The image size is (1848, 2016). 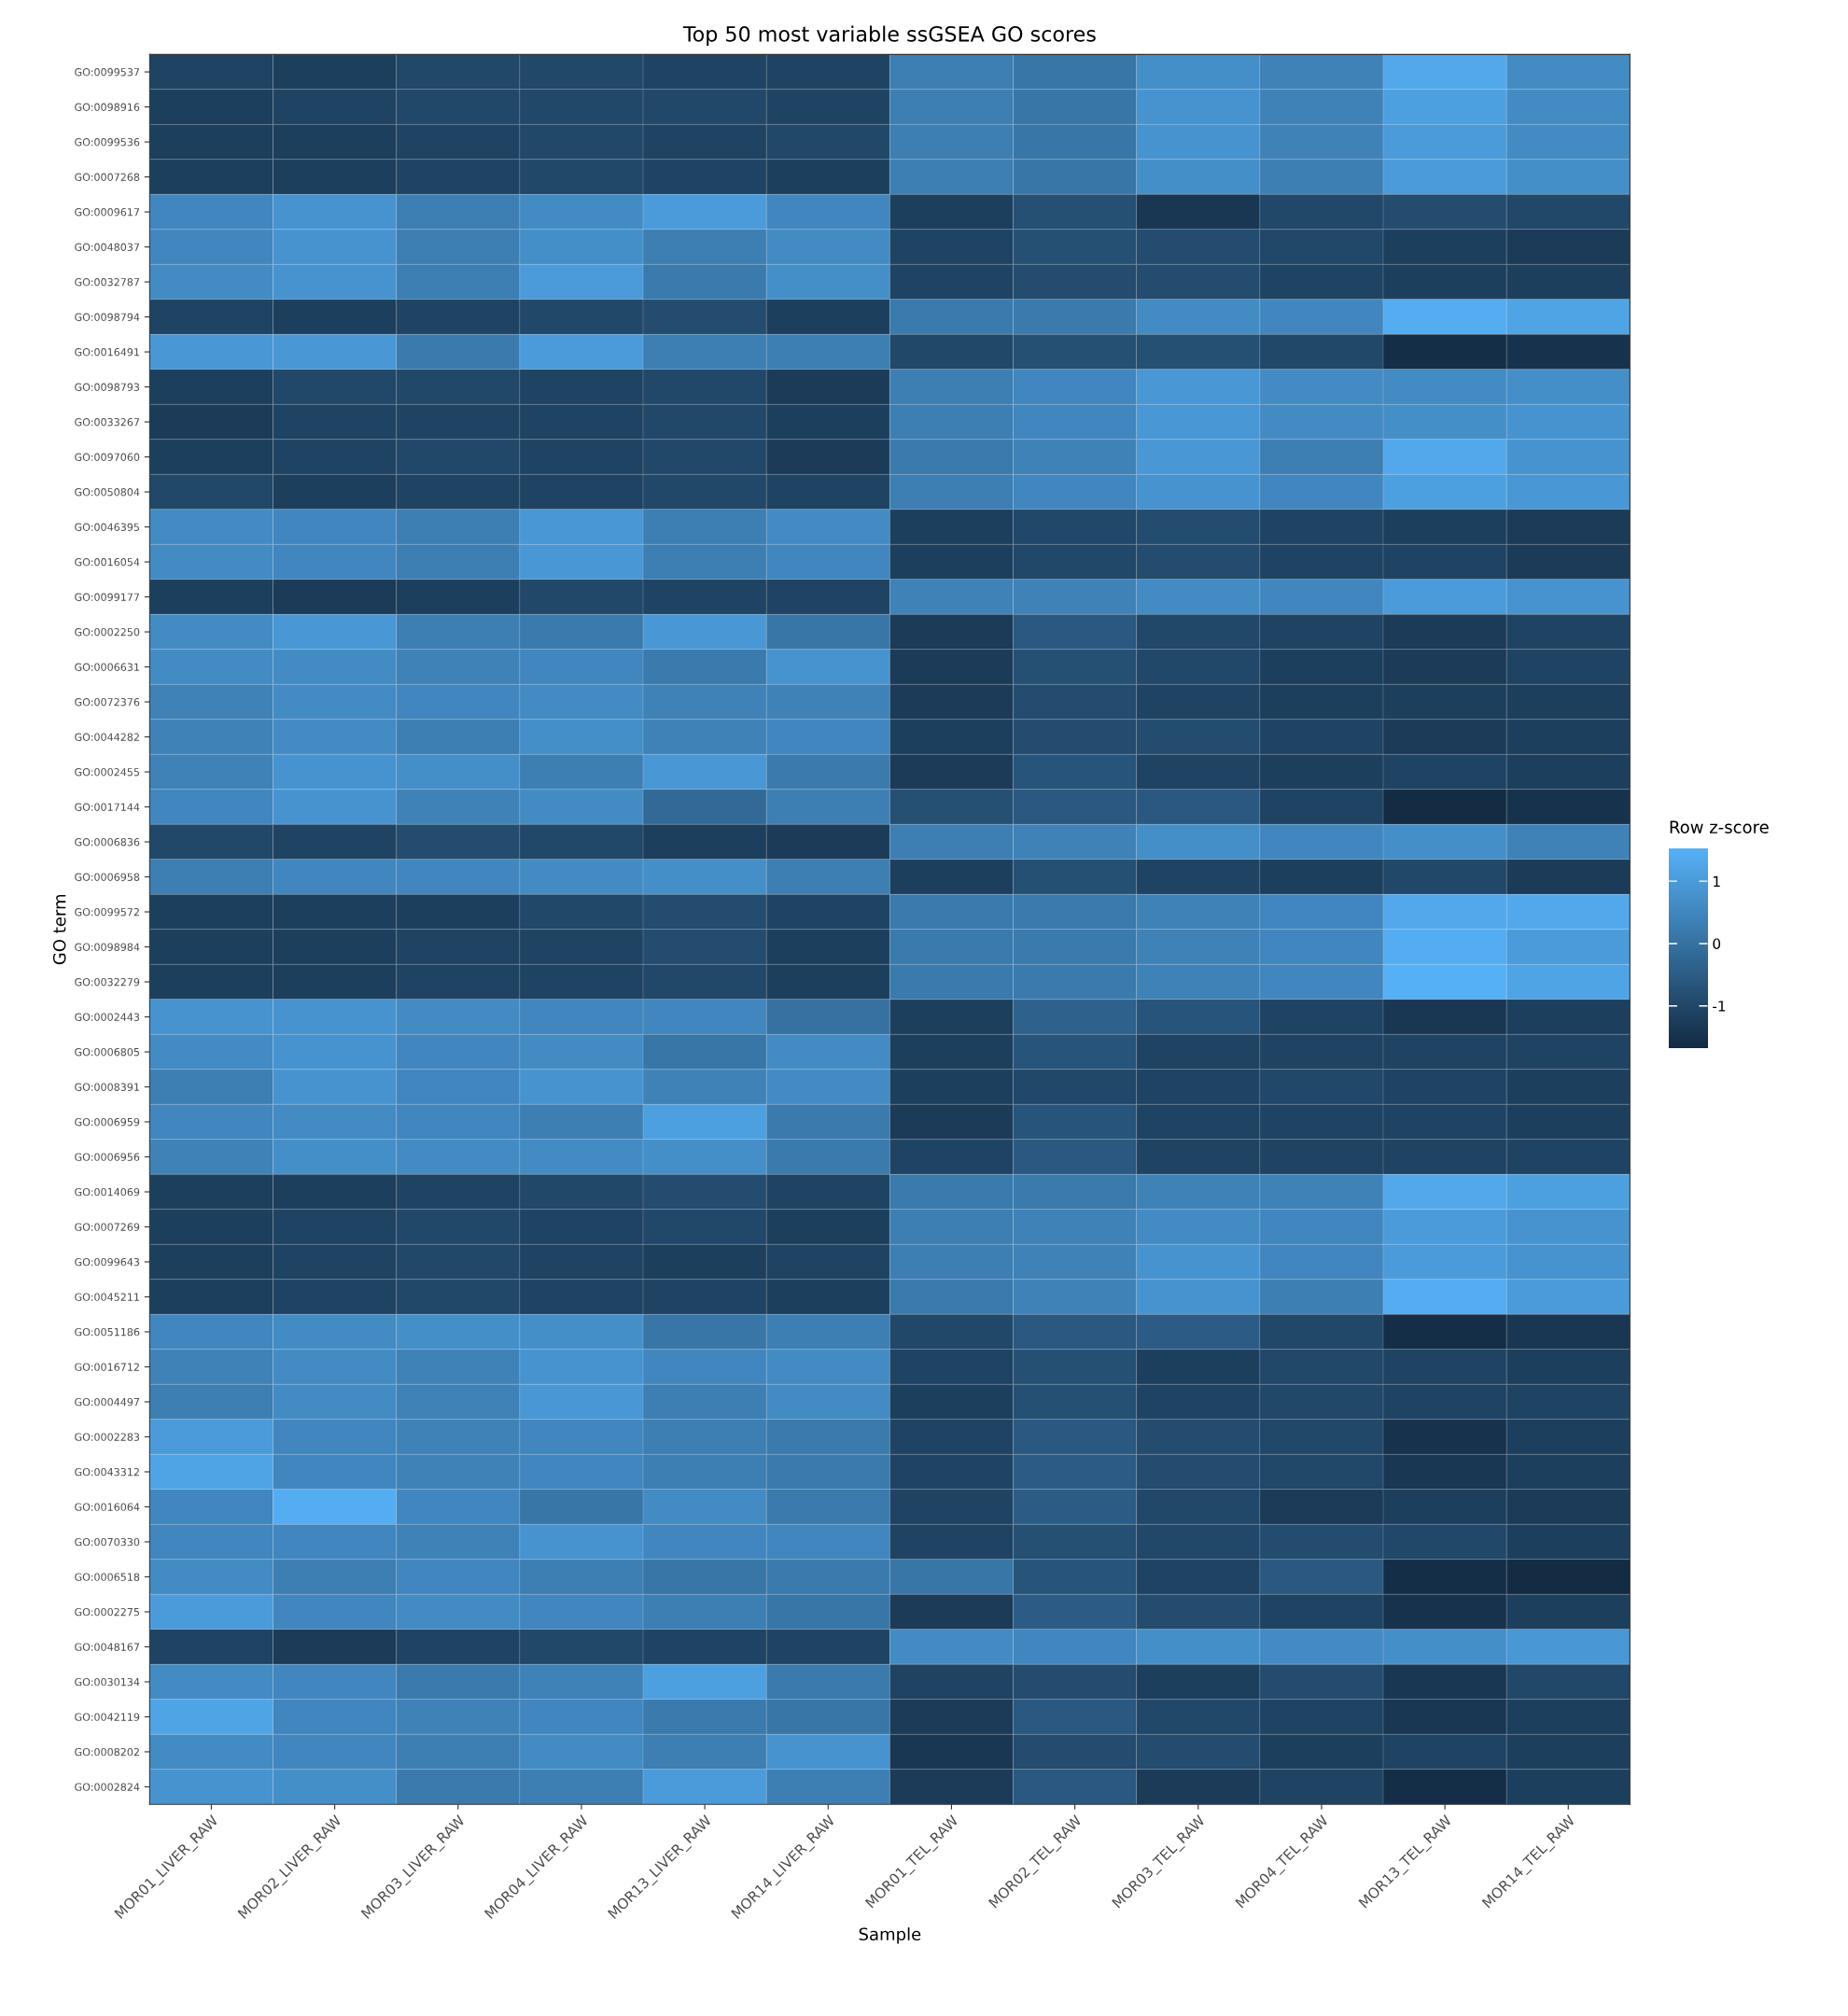 What do you see at coordinates (890, 1935) in the screenshot?
I see `x-axis-title: Sample` at bounding box center [890, 1935].